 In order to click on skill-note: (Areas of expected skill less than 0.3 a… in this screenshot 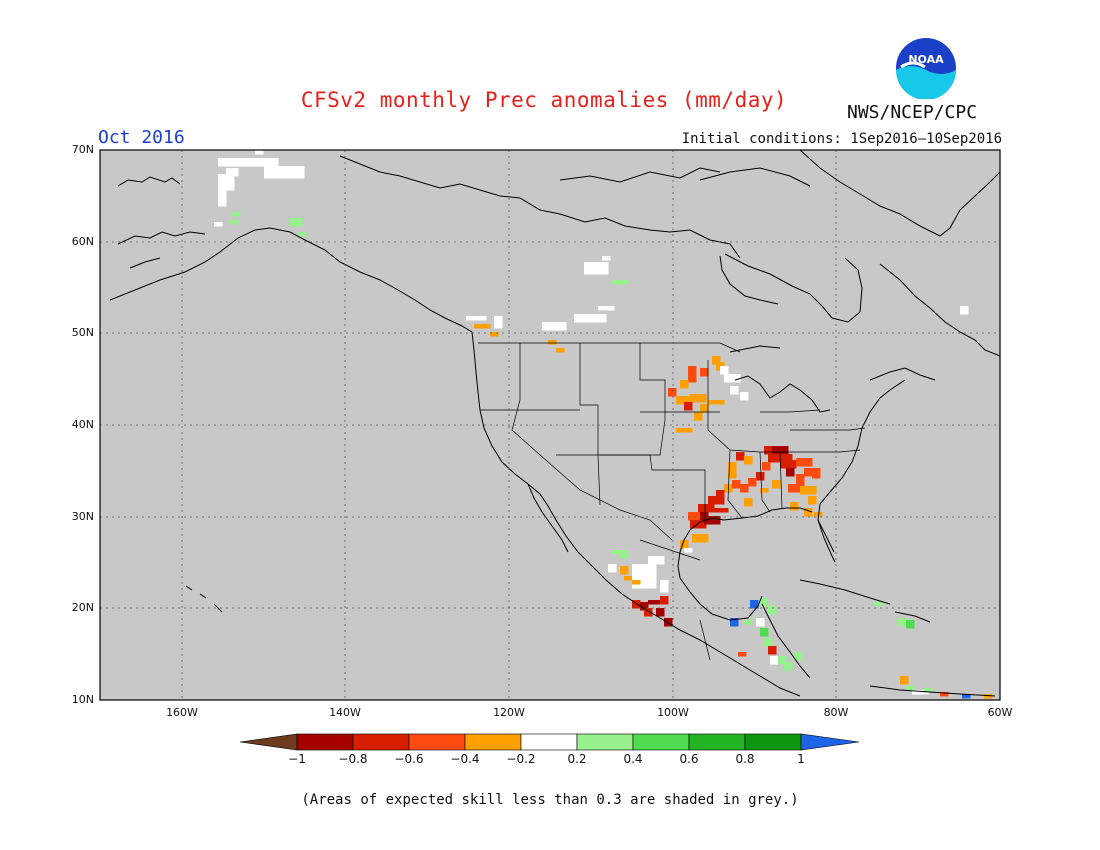, I will do `click(550, 800)`.